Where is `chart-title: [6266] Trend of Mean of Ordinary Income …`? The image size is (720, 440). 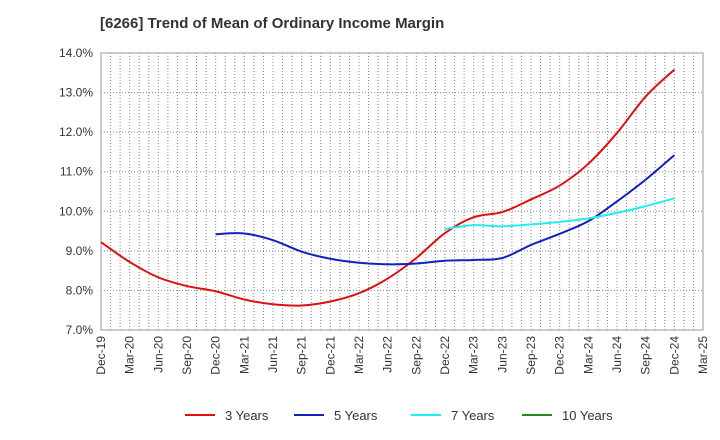
chart-title: [6266] Trend of Mean of Ordinary Income … is located at coordinates (272, 23).